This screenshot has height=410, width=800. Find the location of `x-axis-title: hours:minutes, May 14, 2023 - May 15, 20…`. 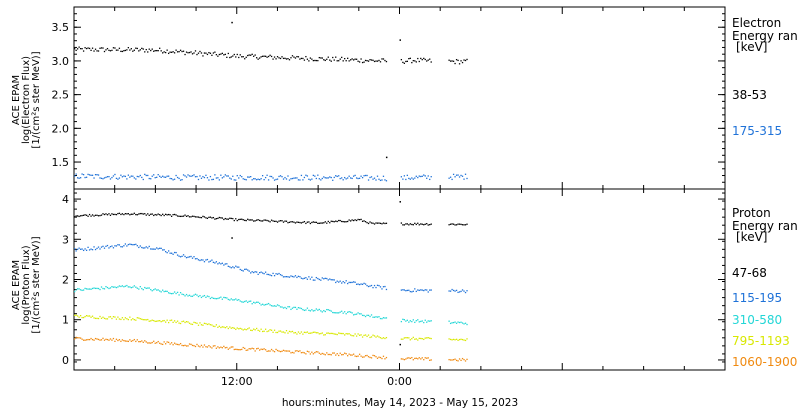

x-axis-title: hours:minutes, May 14, 2023 - May 15, 20… is located at coordinates (400, 403).